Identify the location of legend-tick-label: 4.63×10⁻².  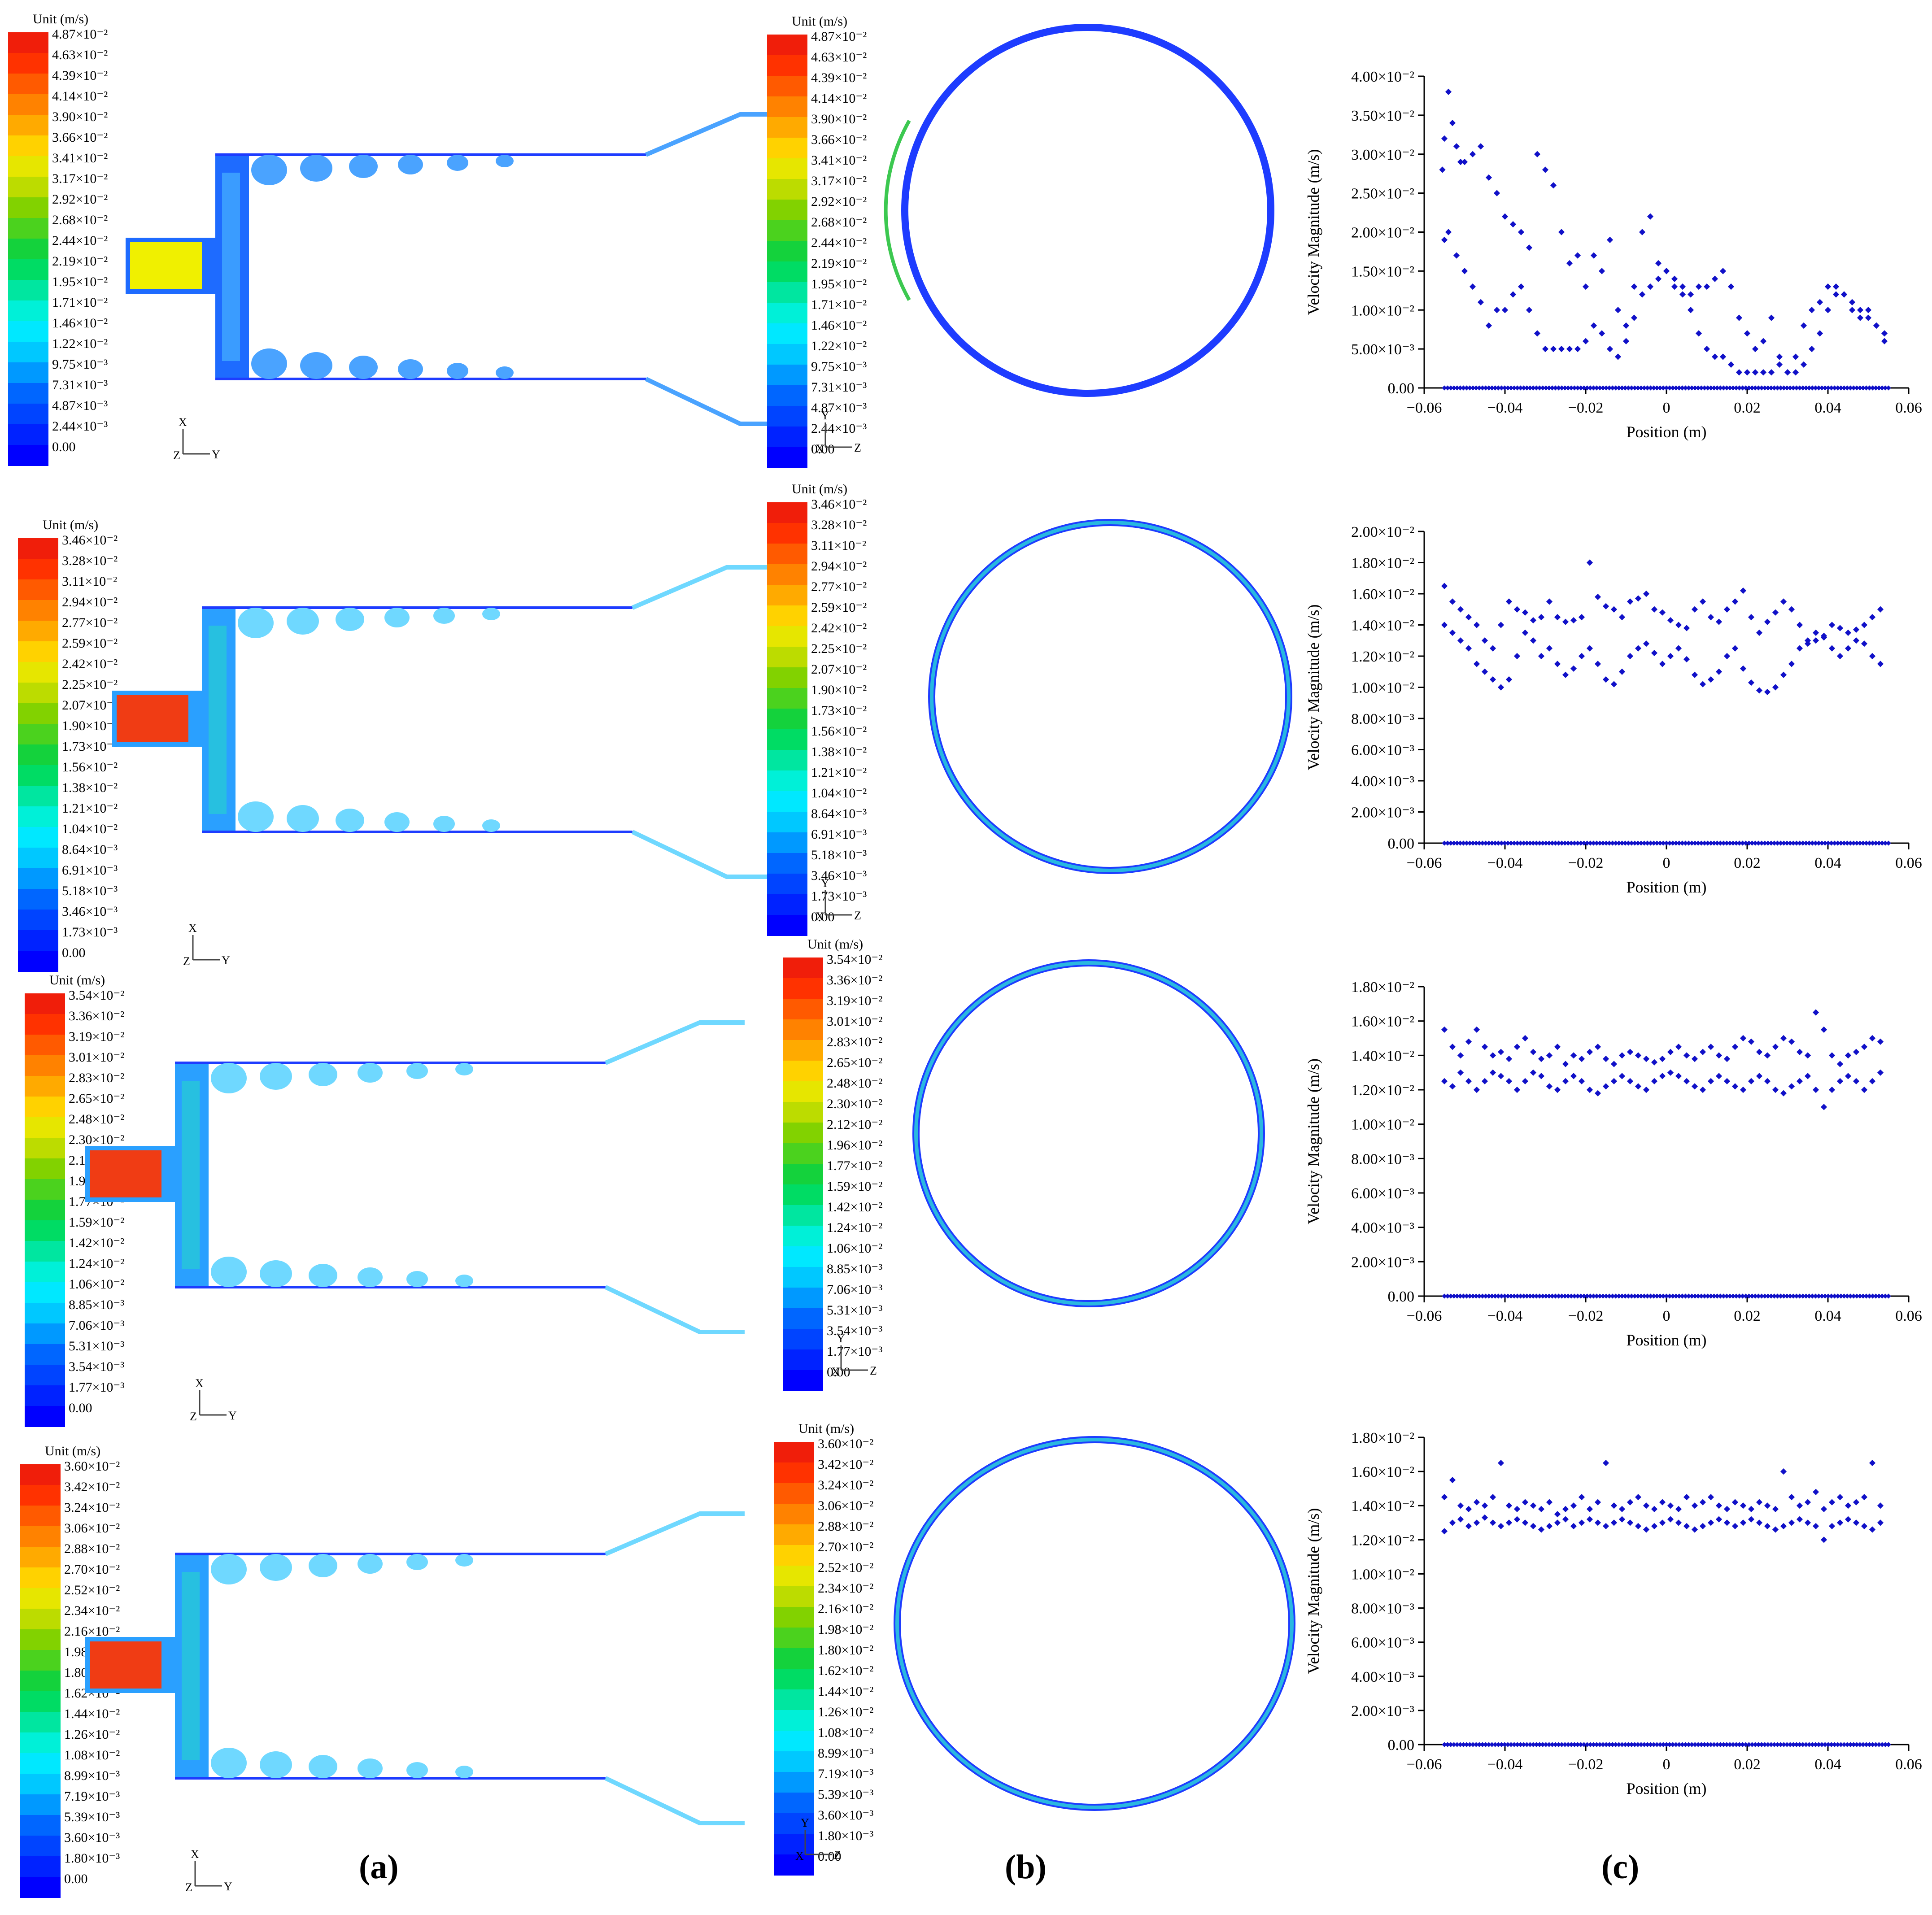
(839, 57).